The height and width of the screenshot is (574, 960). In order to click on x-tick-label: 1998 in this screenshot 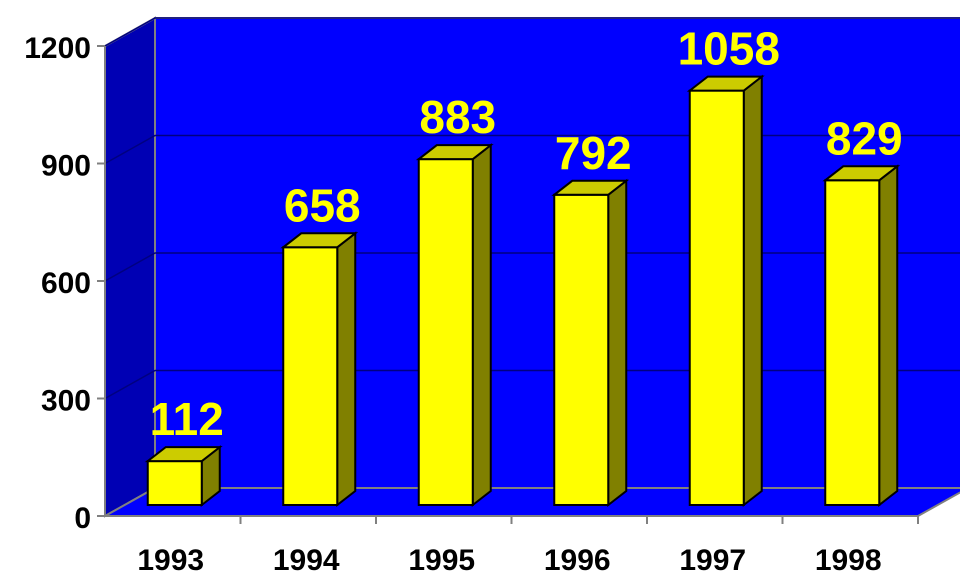, I will do `click(848, 559)`.